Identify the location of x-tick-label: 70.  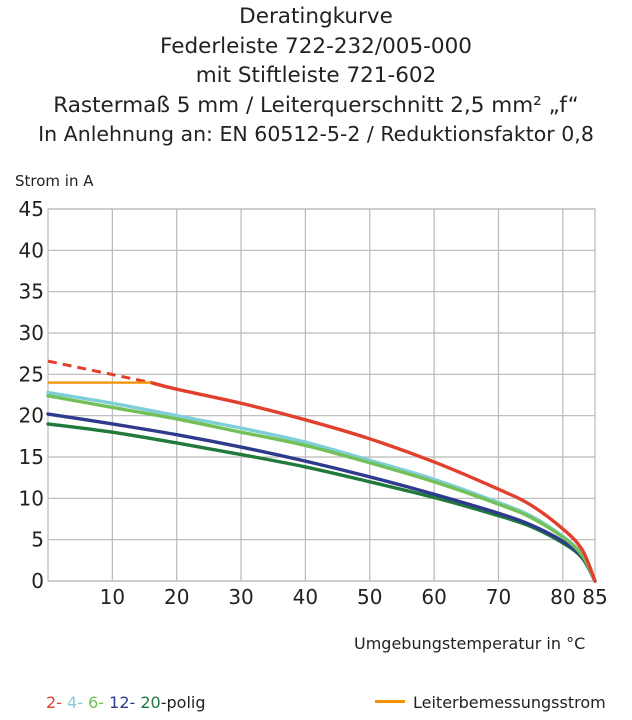
(498, 597).